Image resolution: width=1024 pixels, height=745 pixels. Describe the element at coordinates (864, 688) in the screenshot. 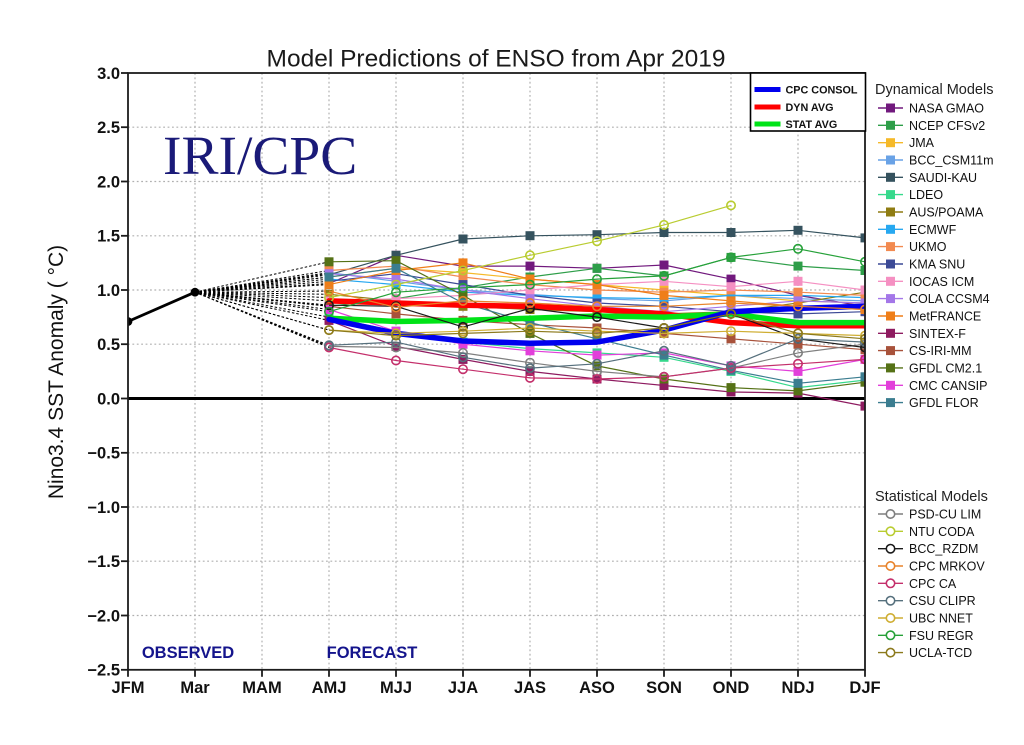

I see `svg-text: DJF` at that location.